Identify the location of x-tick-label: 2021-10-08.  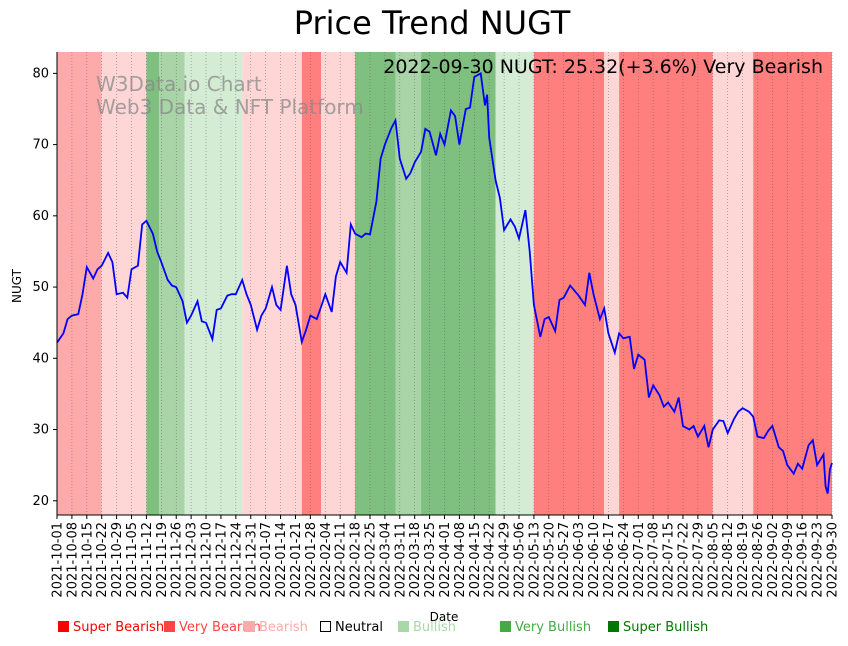
(72, 560).